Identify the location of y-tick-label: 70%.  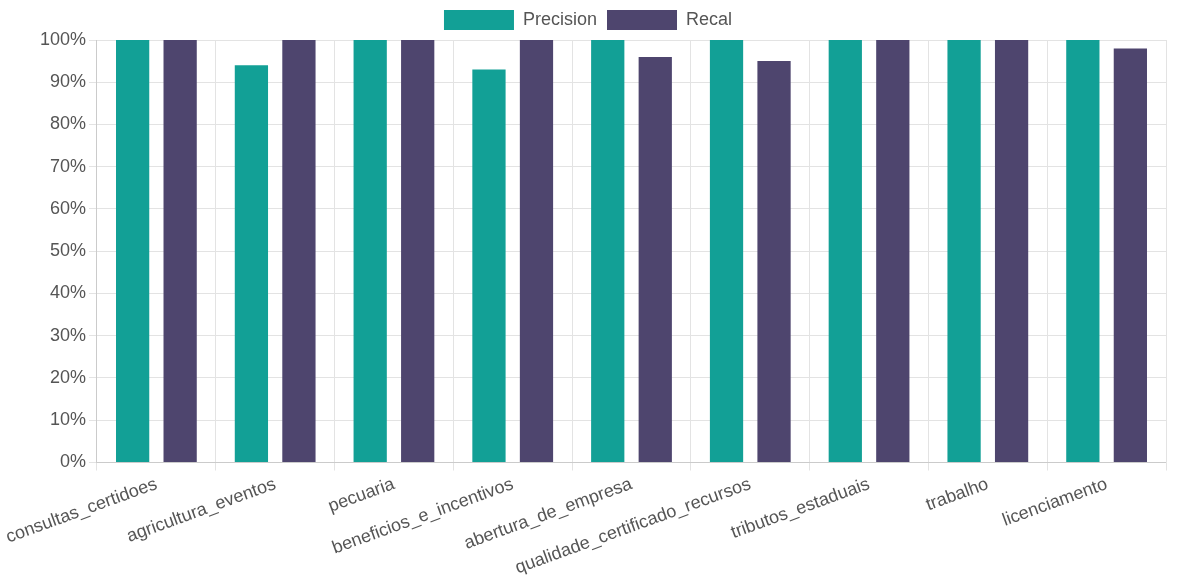
(67, 165).